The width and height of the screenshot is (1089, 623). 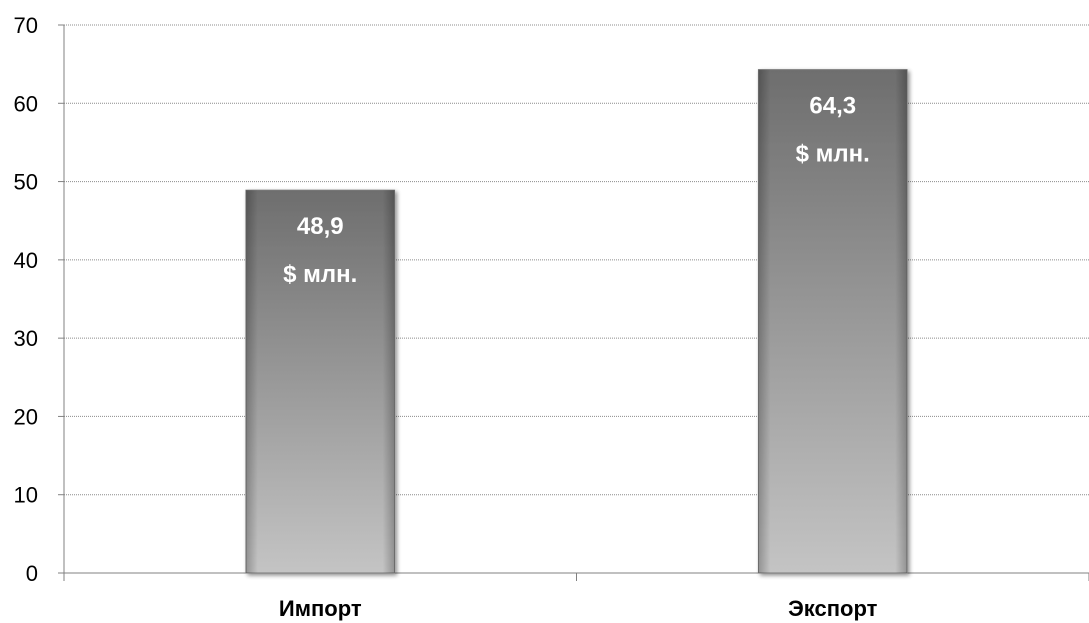 I want to click on y-tick-label: 60, so click(x=26, y=103).